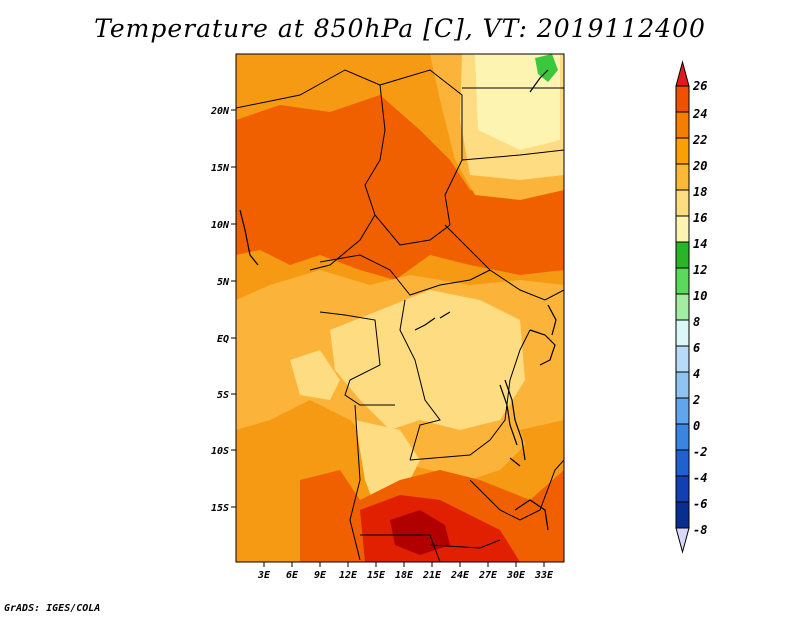 The image size is (800, 618). What do you see at coordinates (700, 530) in the screenshot?
I see `colorbar-label: -8` at bounding box center [700, 530].